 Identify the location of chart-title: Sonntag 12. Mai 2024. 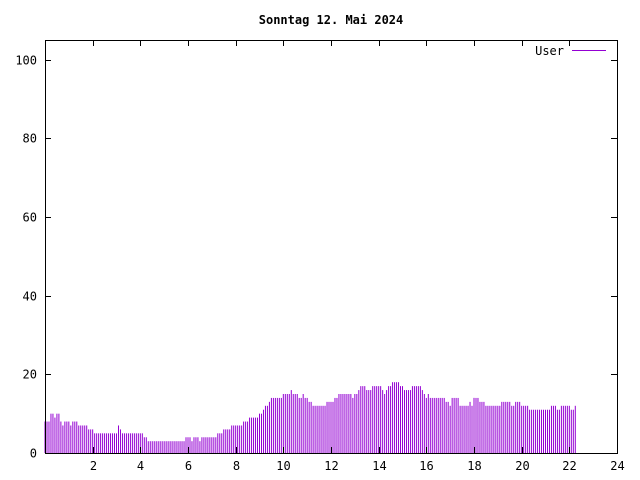
(331, 20).